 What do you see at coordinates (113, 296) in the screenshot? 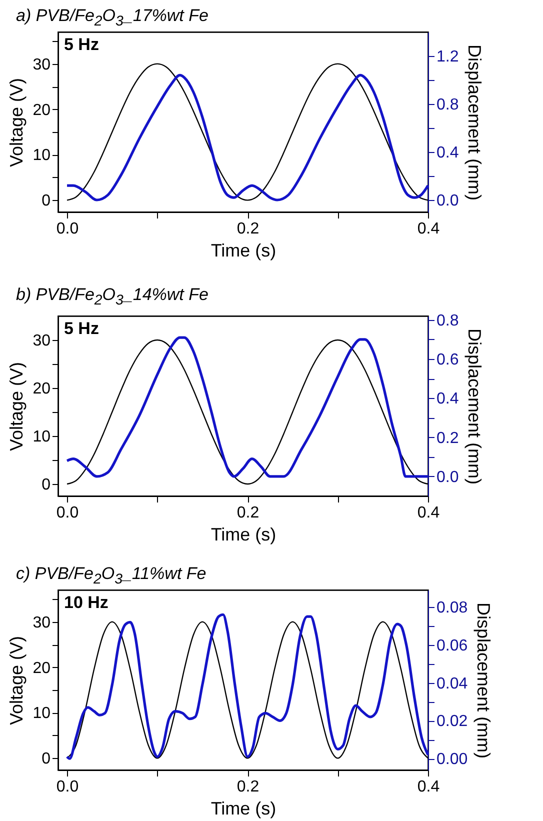
I see `chart-title: b) PVB/Fe$_{2}$O$_{3}$_14%wt Fe` at bounding box center [113, 296].